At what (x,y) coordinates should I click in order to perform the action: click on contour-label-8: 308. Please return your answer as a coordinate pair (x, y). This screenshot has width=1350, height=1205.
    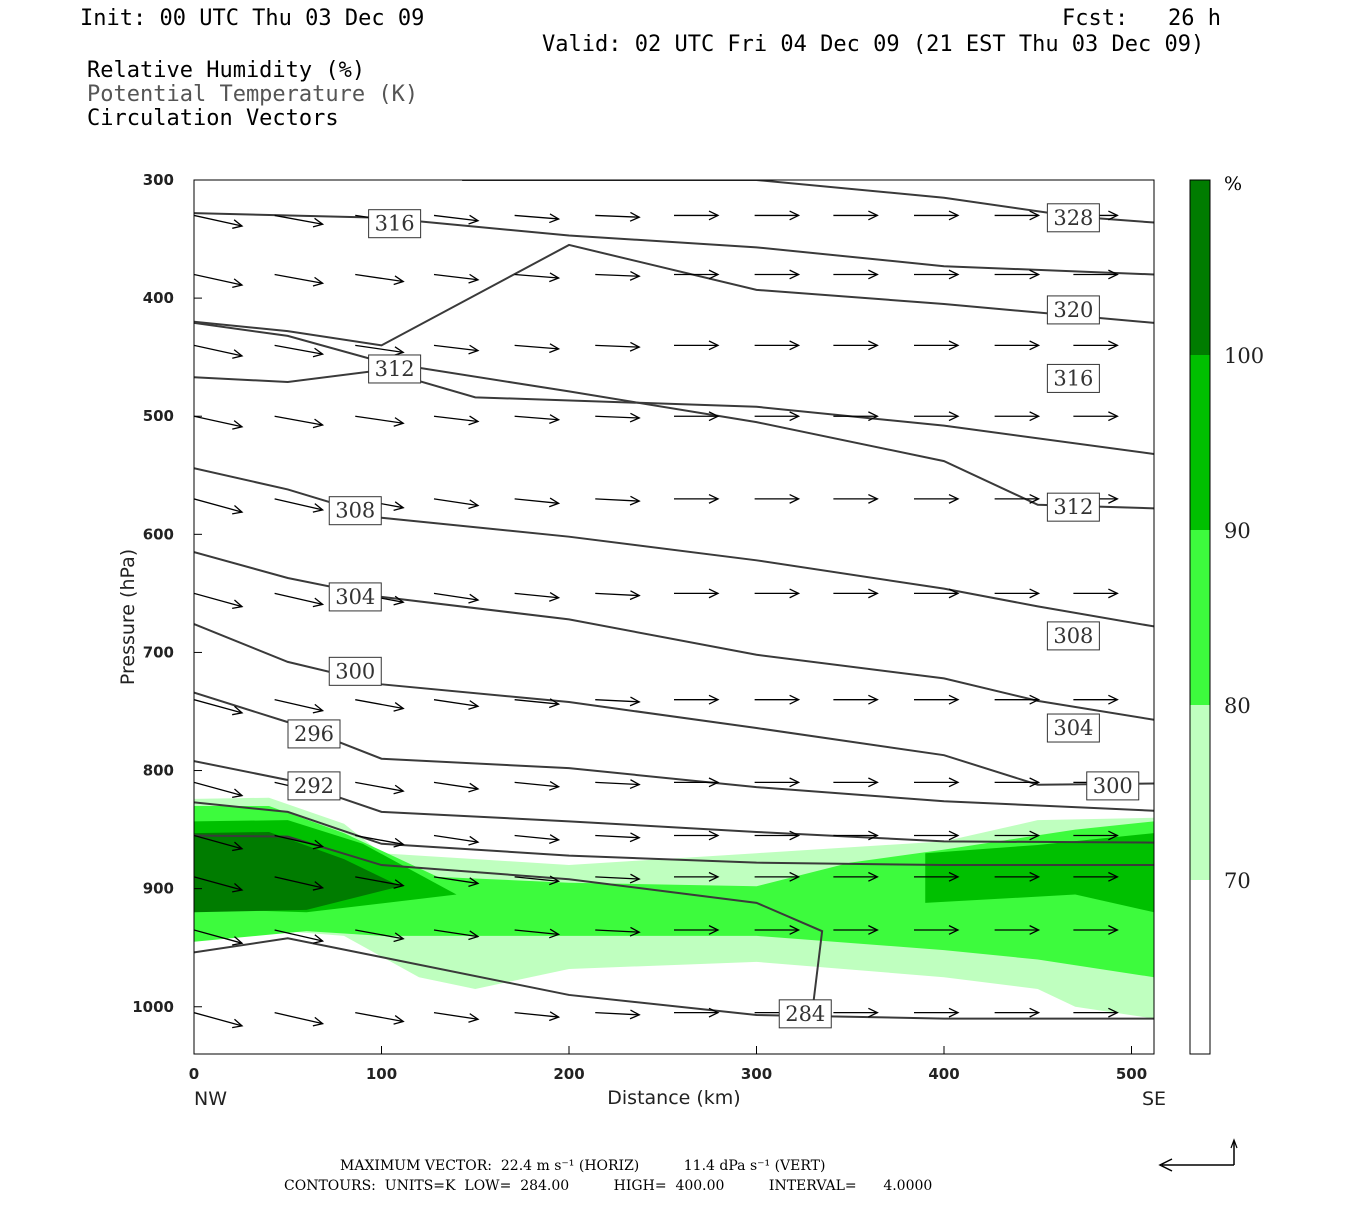
    Looking at the image, I should click on (1073, 636).